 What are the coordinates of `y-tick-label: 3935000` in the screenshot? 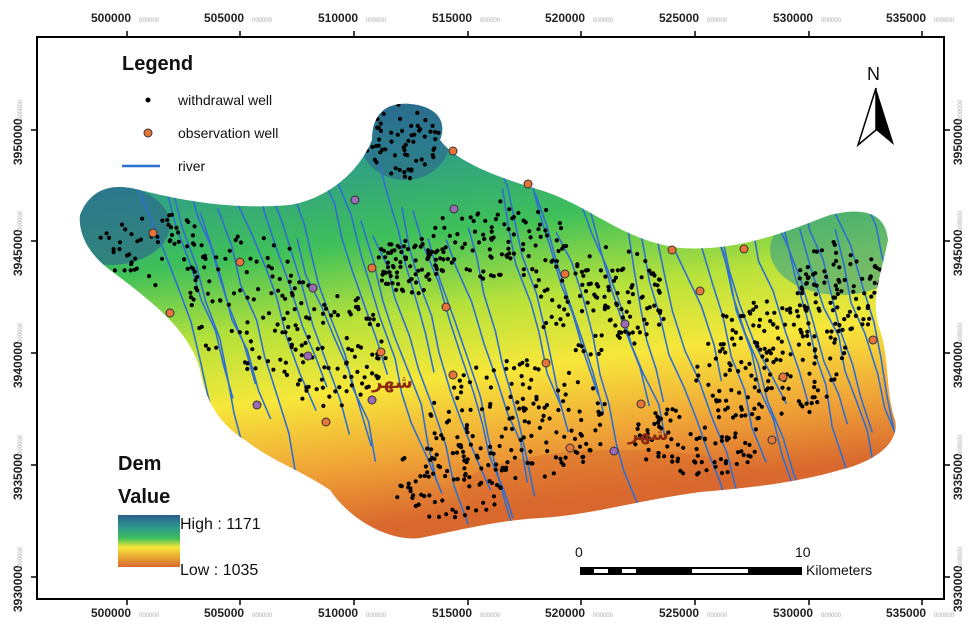 It's located at (18, 476).